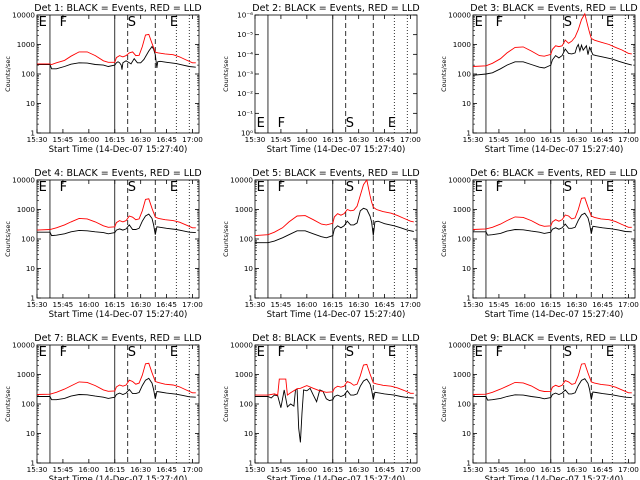 The image size is (640, 480). Describe the element at coordinates (117, 338) in the screenshot. I see `panel-title: Det 7: BLACK = Events, RED = LLD` at that location.